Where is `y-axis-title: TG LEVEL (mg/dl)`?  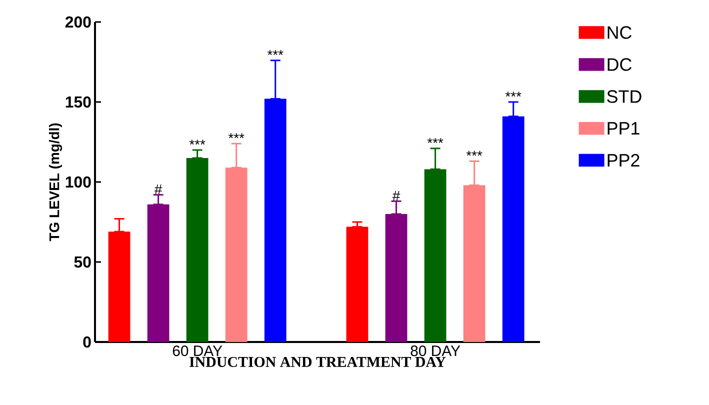 y-axis-title: TG LEVEL (mg/dl) is located at coordinates (55, 182).